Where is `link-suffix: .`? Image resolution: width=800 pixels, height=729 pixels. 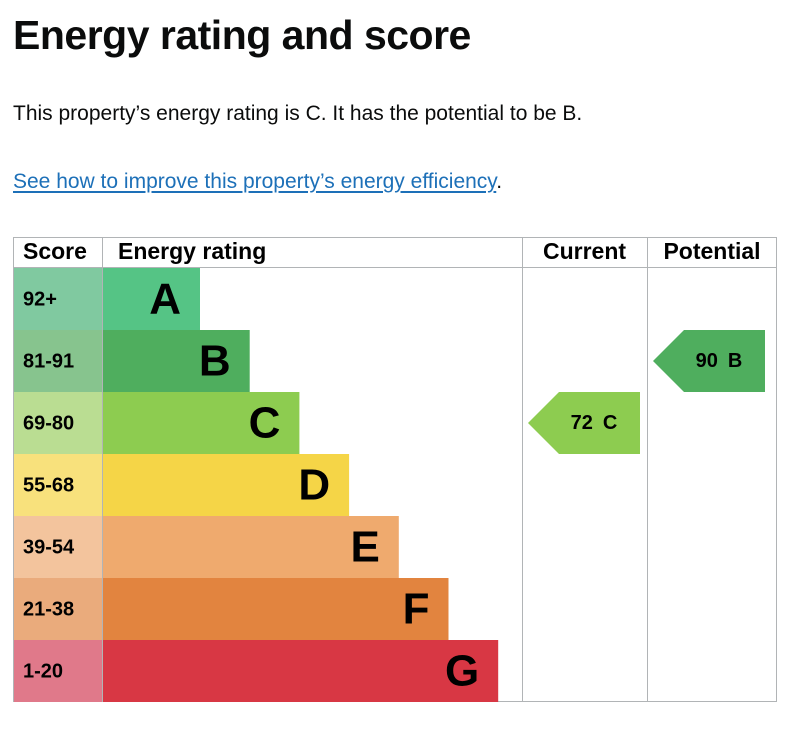
link-suffix: . is located at coordinates (499, 181).